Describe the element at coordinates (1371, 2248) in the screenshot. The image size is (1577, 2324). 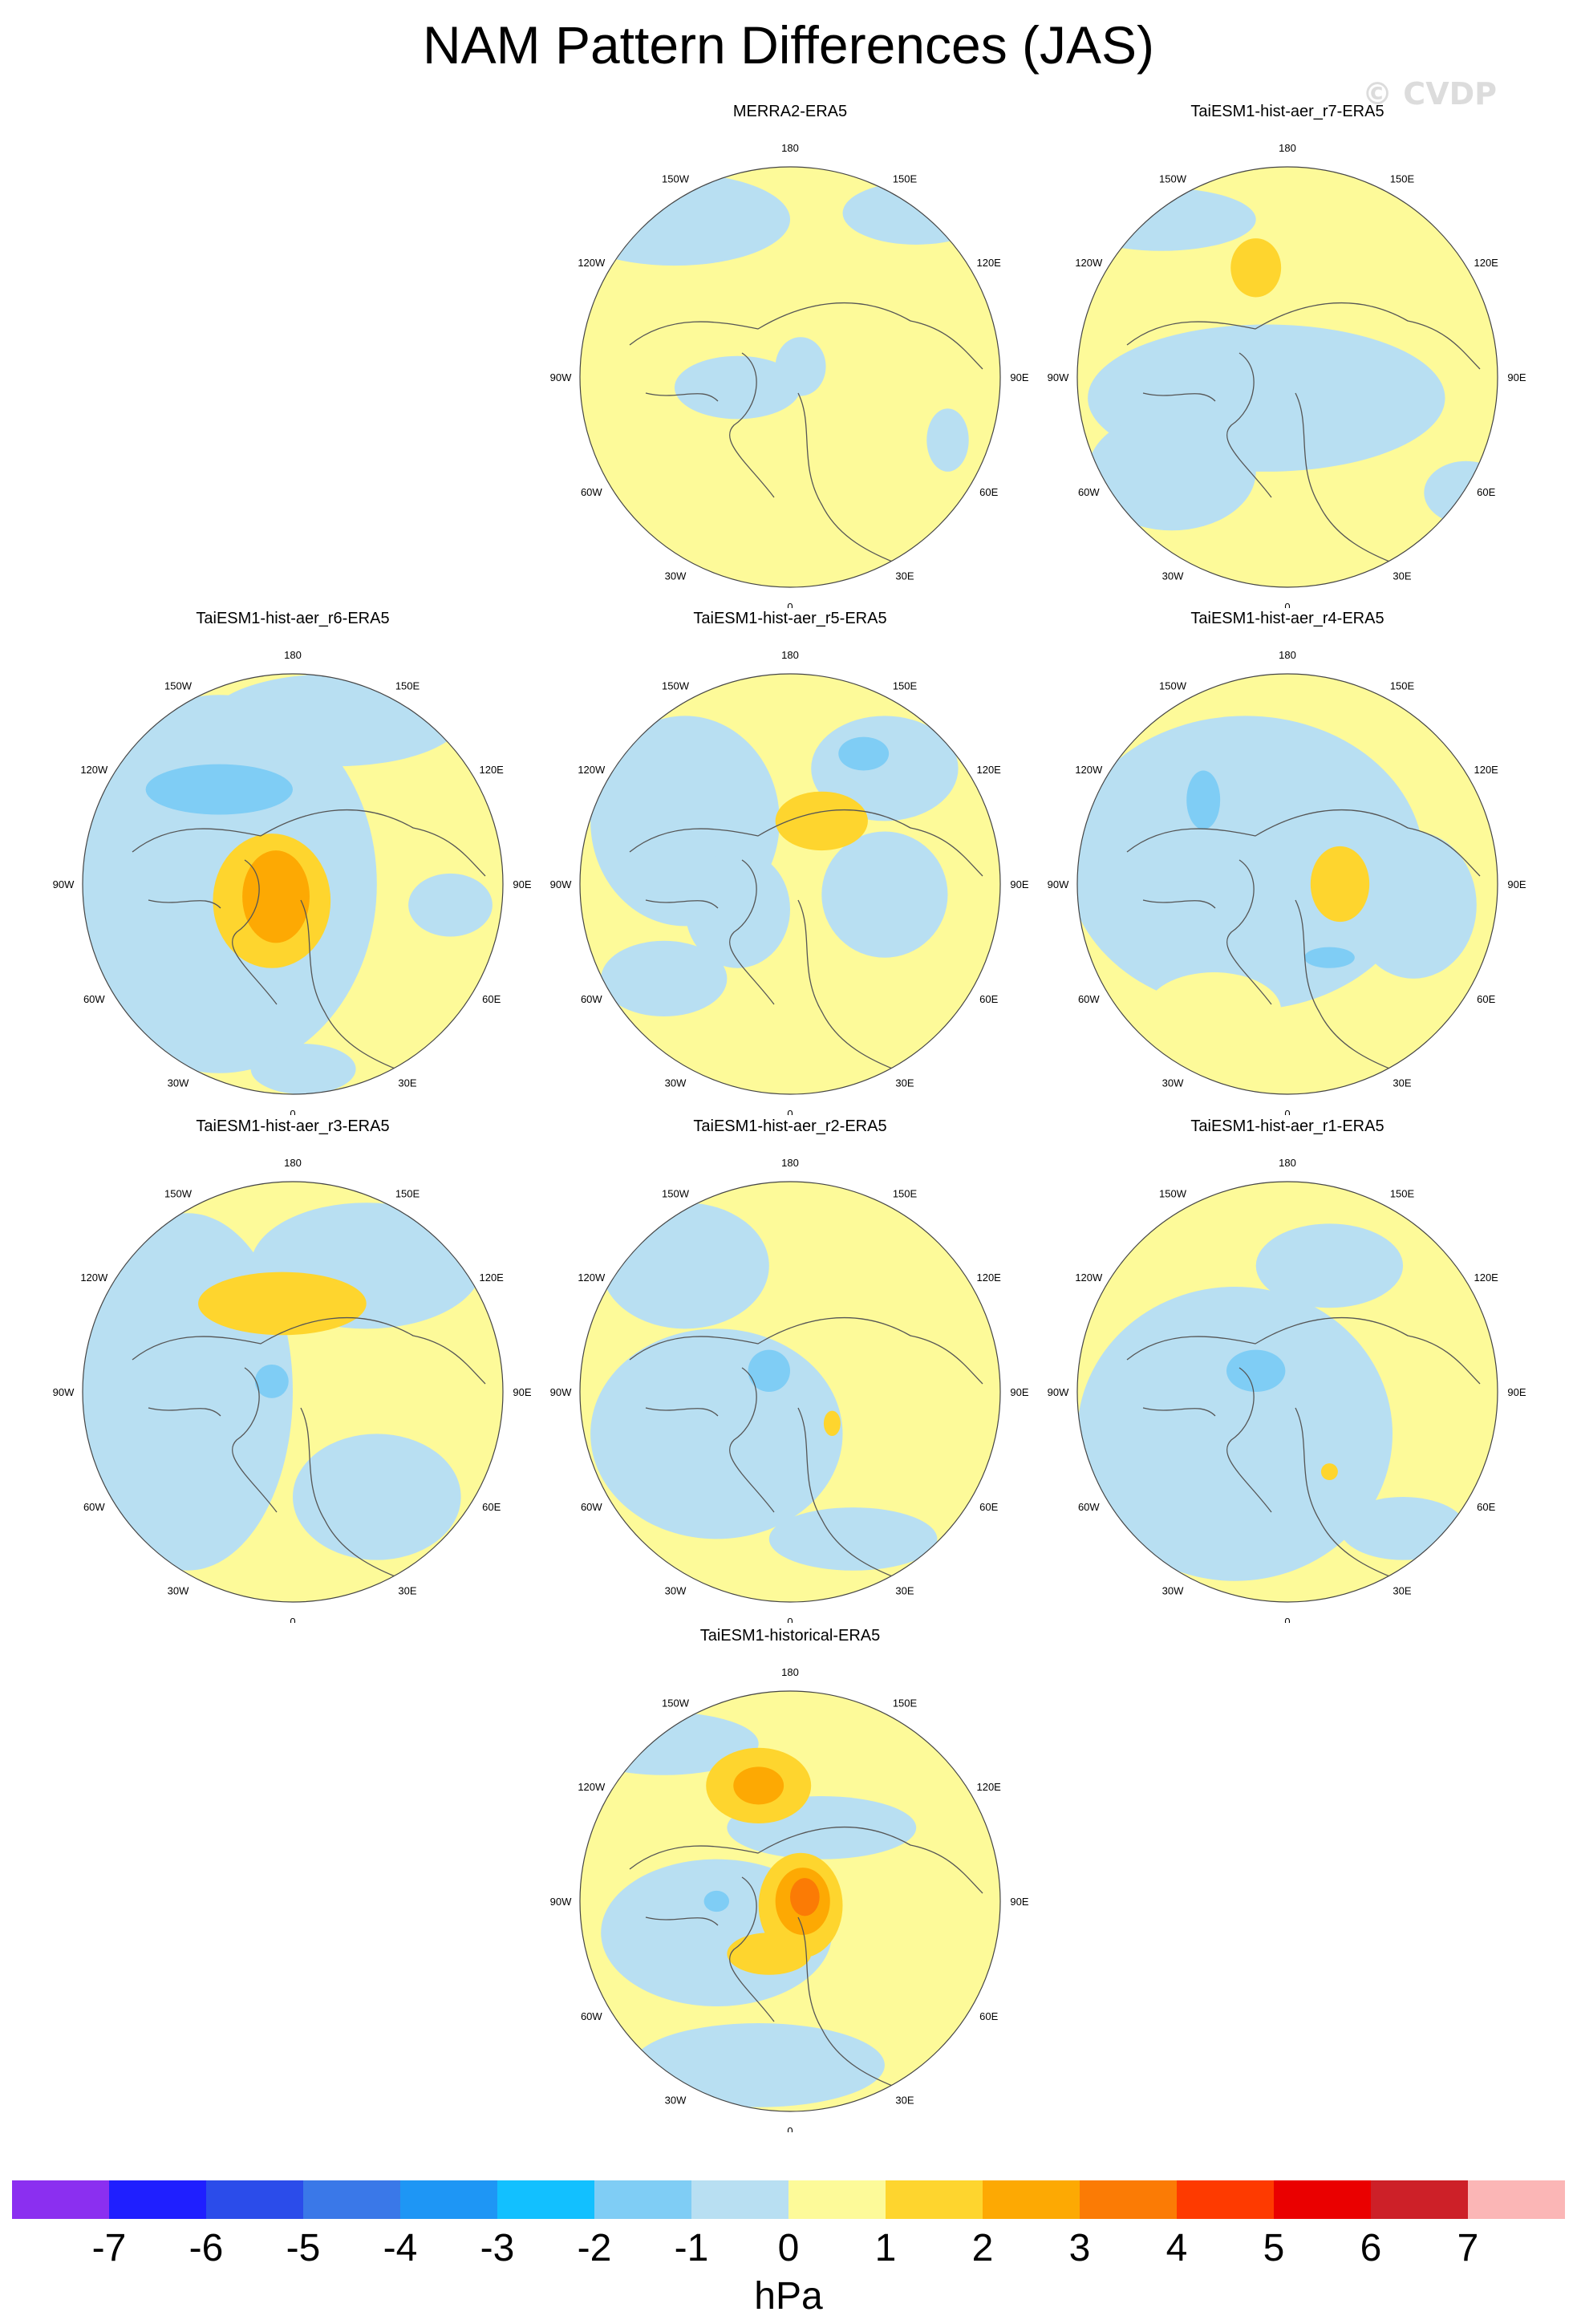
I see `colorbar-tick-label: 6` at that location.